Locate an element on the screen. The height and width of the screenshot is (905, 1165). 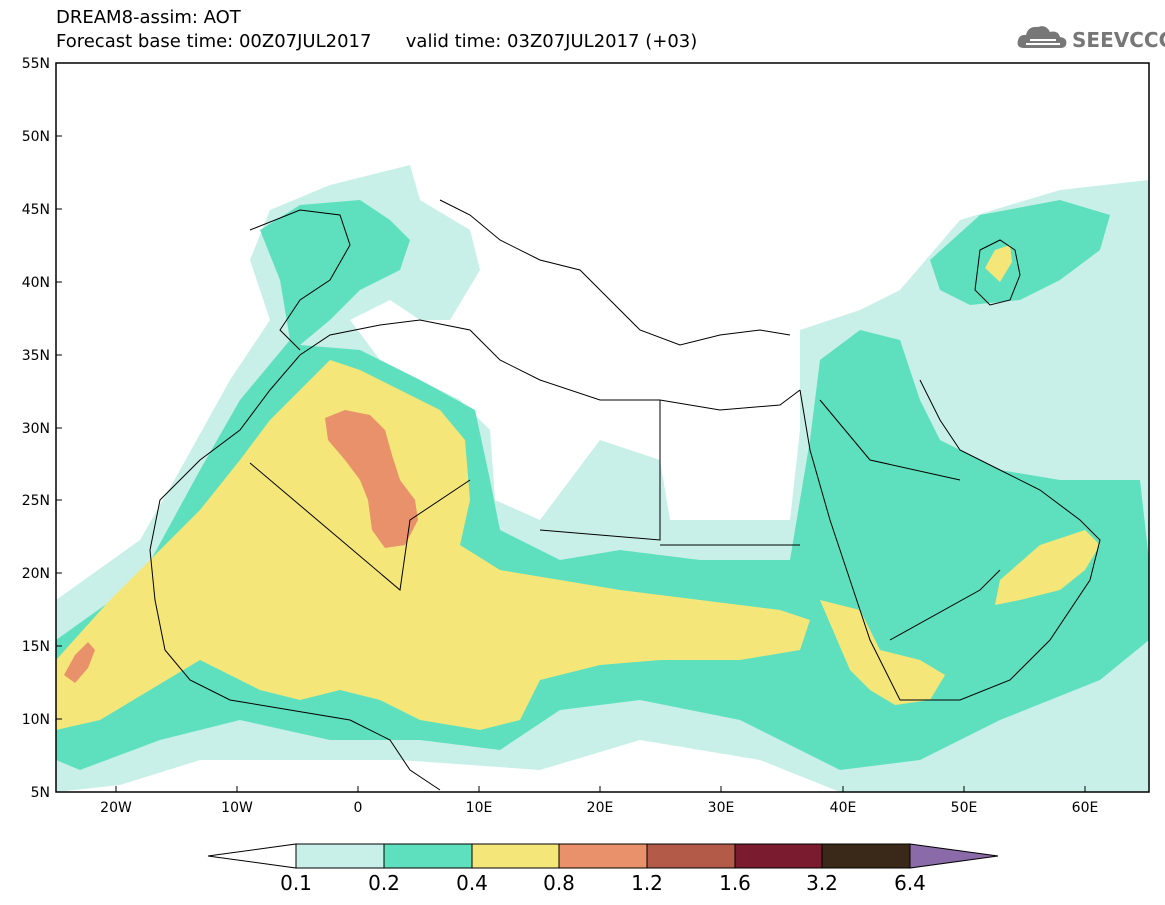
aot-level-light-inner is located at coordinates (1000, 400).